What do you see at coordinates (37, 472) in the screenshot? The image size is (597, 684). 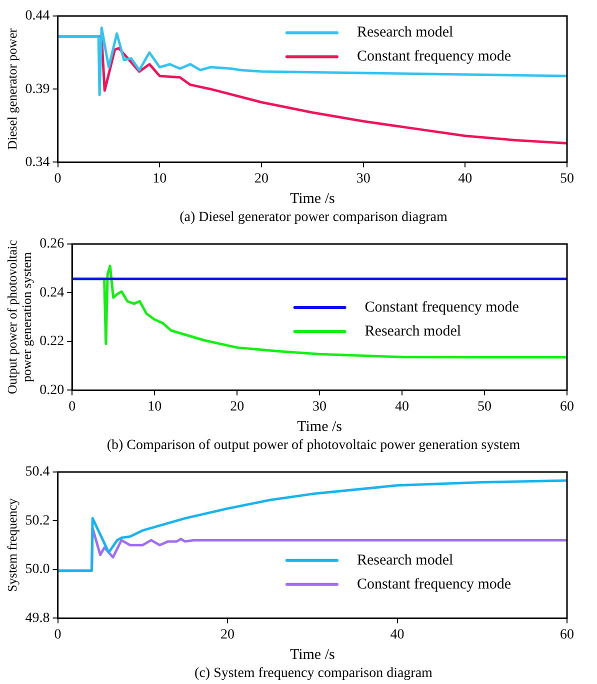 I see `y-tick-label: 50.4` at bounding box center [37, 472].